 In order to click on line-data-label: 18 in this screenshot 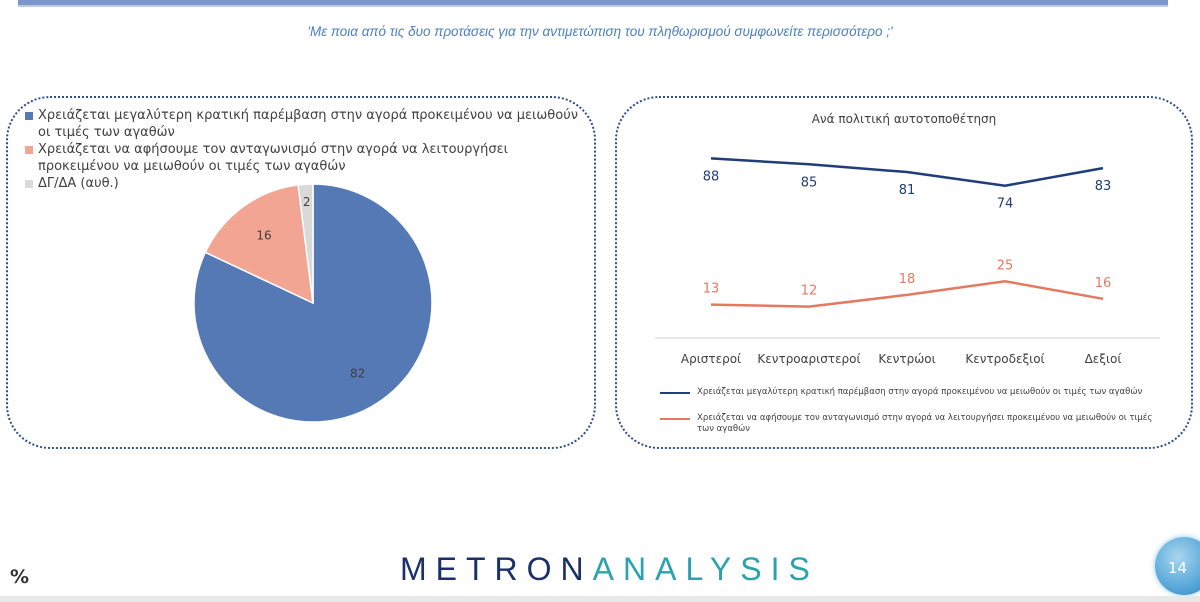, I will do `click(907, 279)`.